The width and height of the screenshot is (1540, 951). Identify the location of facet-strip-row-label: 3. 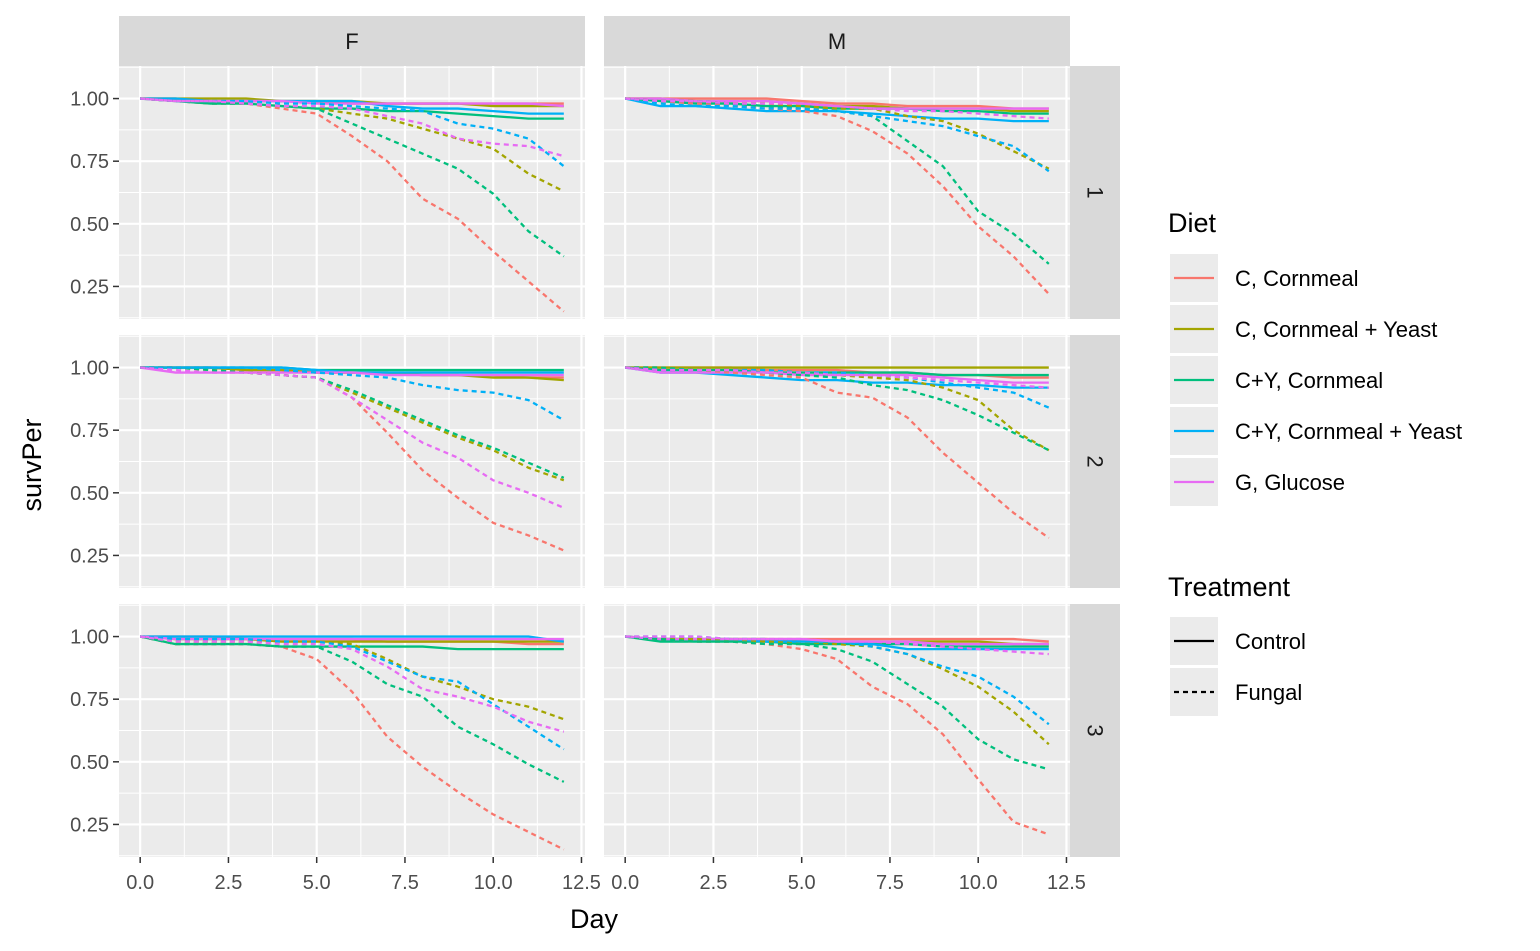
(1095, 730).